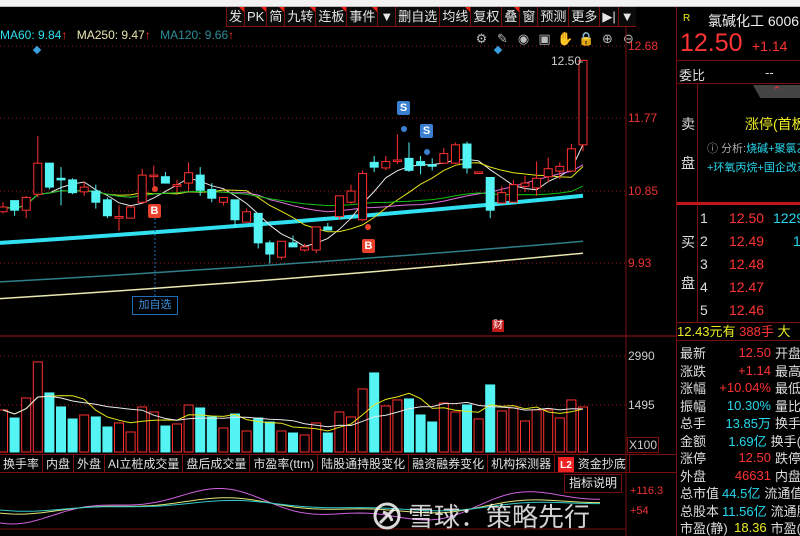 This screenshot has height=536, width=800. I want to click on toolbar-button: 发, so click(235, 16).